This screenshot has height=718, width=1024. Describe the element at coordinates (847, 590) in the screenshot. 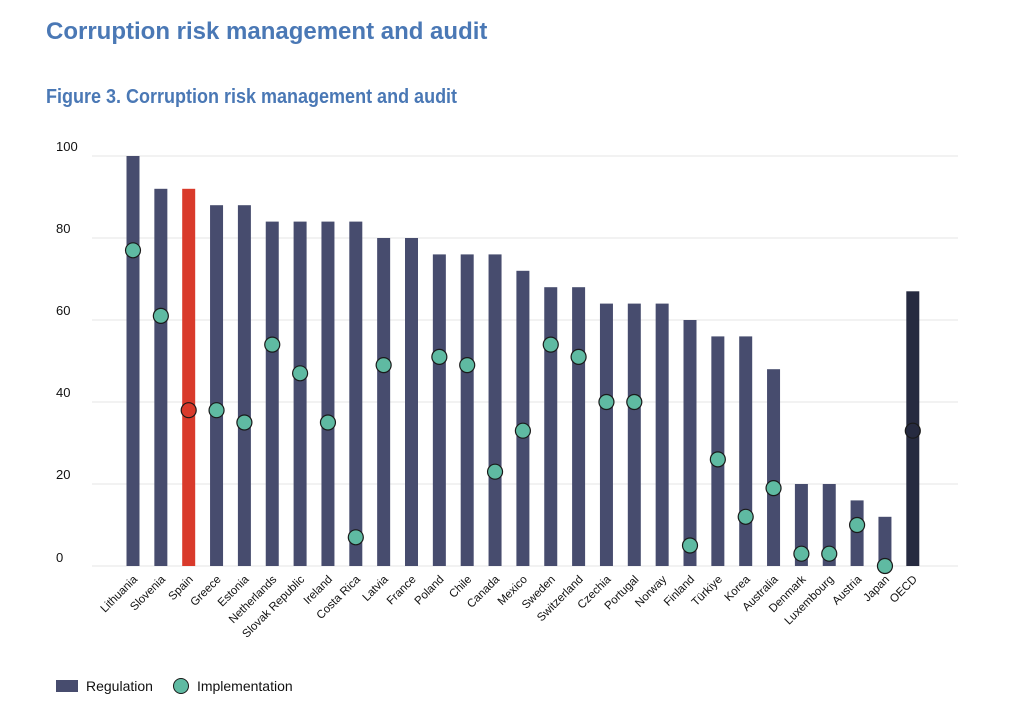

I see `x-tick-label: Austria` at that location.